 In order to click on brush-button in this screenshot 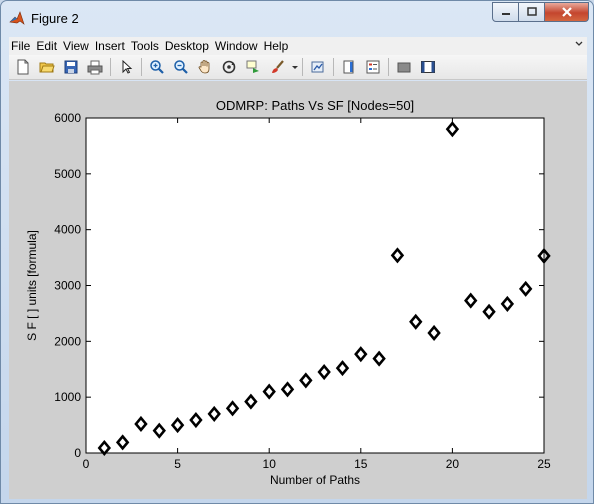, I will do `click(277, 67)`.